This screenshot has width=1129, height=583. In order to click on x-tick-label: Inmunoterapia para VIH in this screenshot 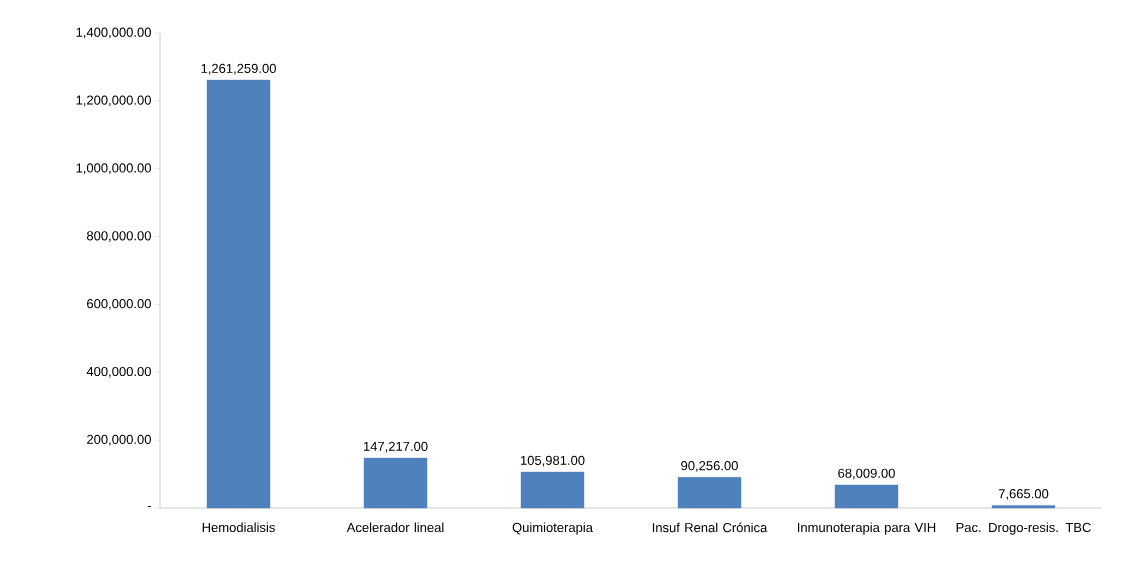, I will do `click(866, 528)`.